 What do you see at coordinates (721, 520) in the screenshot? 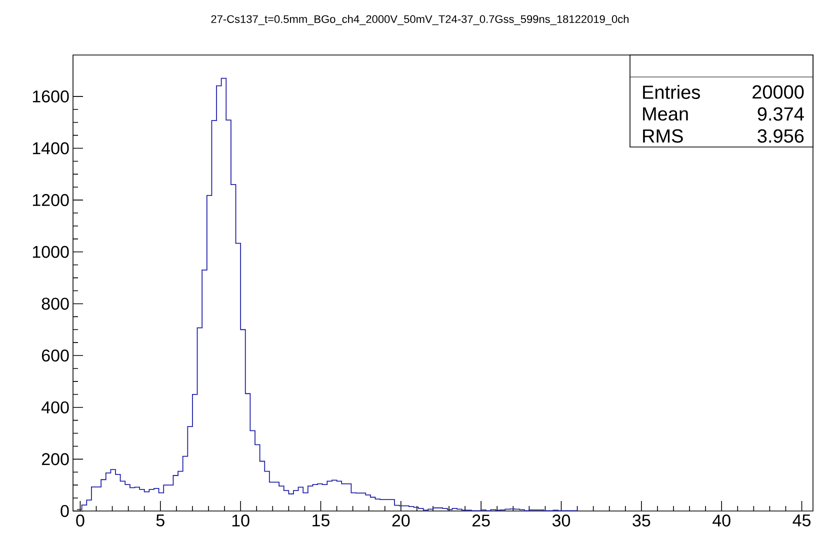
I see `x-tick-label: 40` at bounding box center [721, 520].